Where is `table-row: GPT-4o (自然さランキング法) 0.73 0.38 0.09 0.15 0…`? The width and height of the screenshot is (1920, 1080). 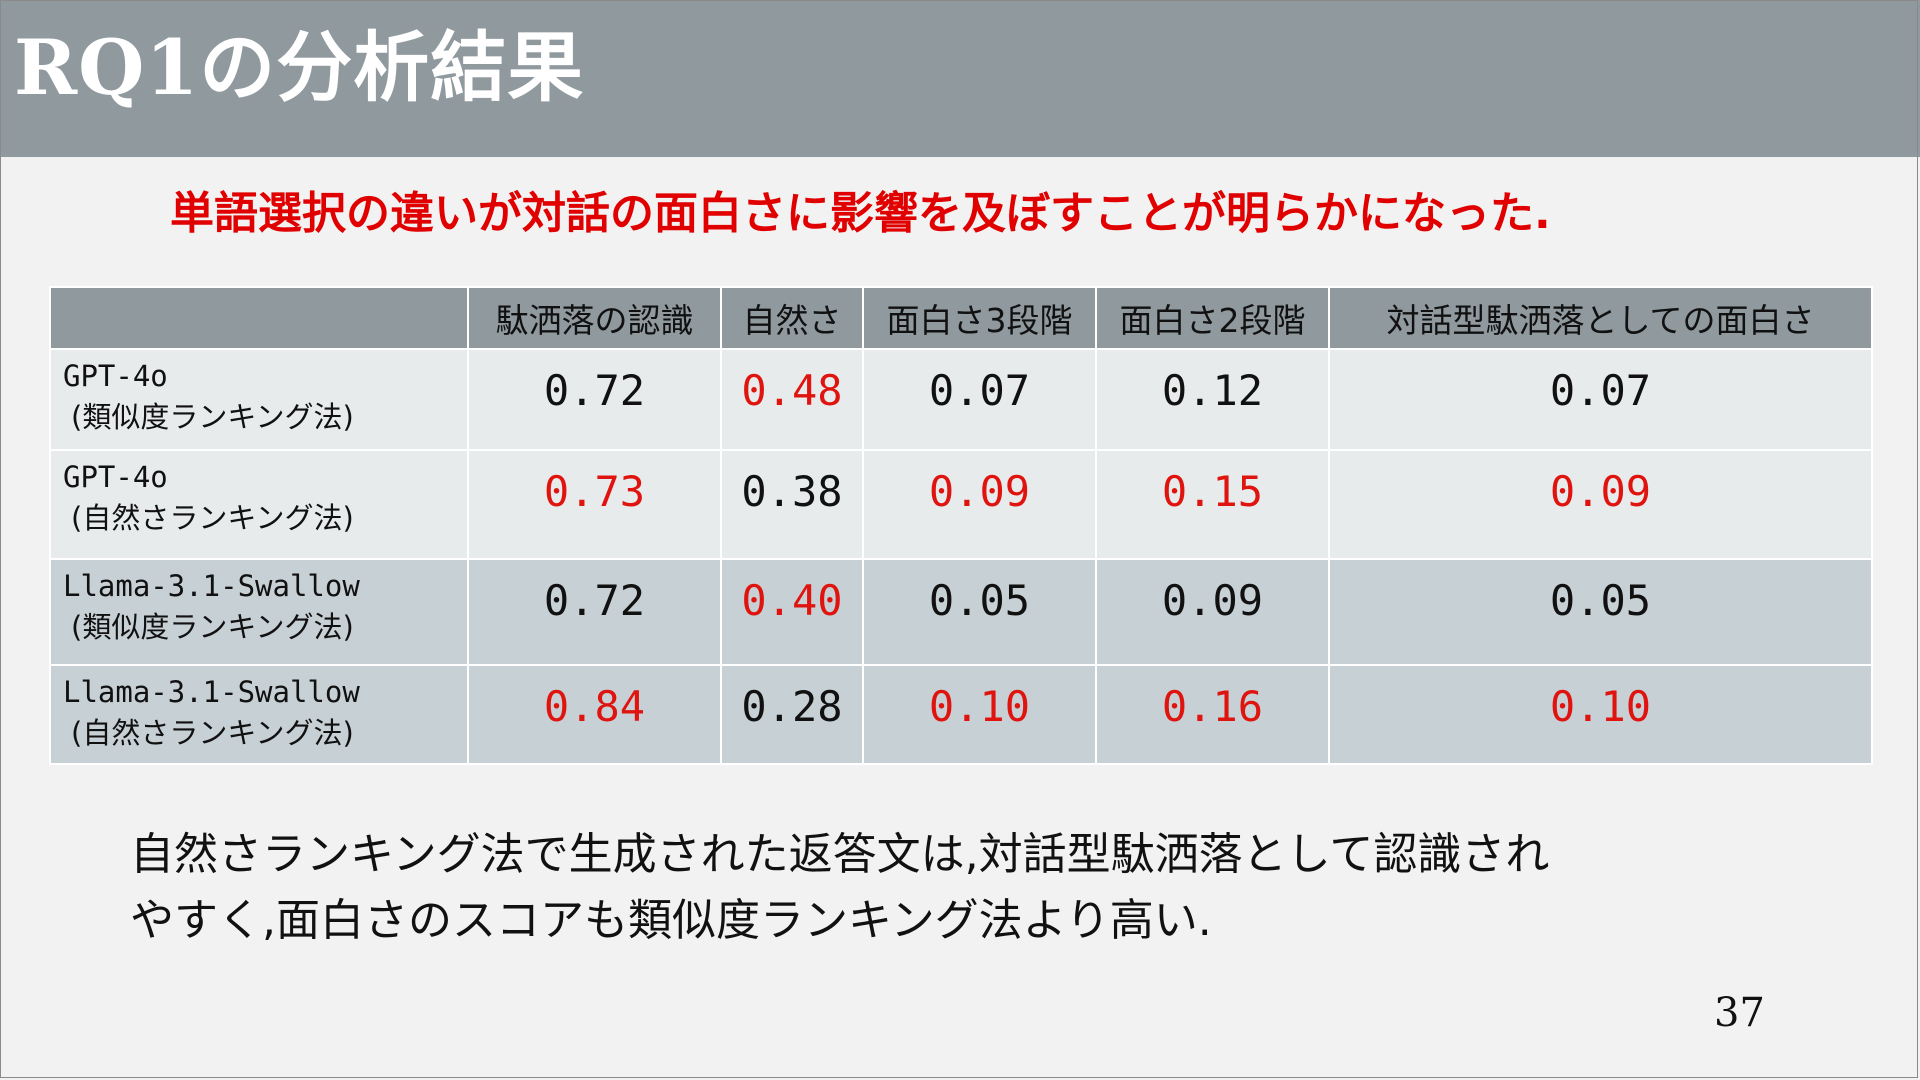 table-row: GPT-4o (自然さランキング法) 0.73 0.38 0.09 0.15 0… is located at coordinates (961, 504).